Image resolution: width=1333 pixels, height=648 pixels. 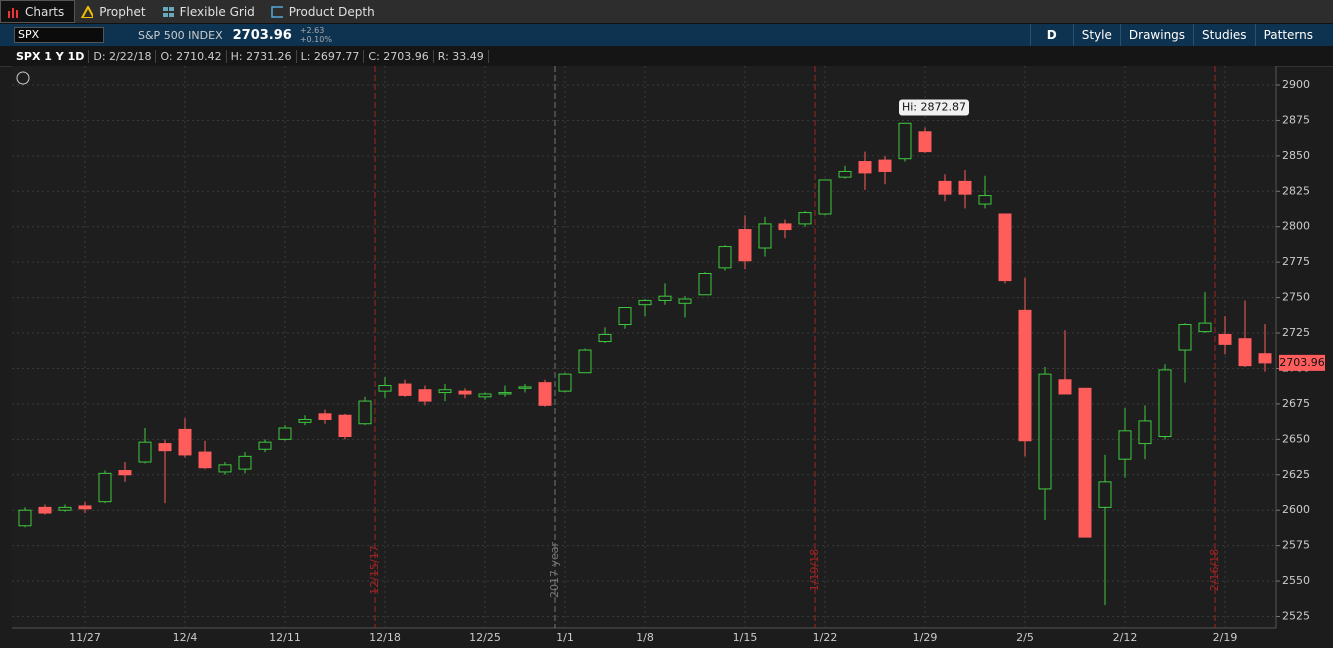 I want to click on last-price: 2703.96, so click(x=262, y=35).